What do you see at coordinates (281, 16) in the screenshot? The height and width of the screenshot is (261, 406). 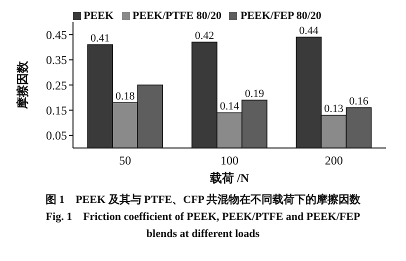 I see `legend-label: PEEK/FEP 80/20` at bounding box center [281, 16].